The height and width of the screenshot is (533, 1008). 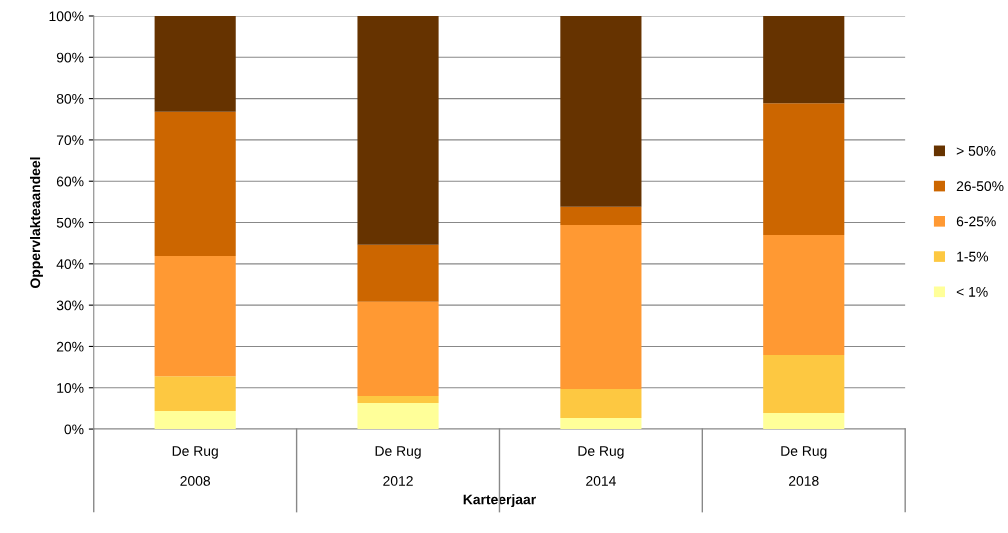 What do you see at coordinates (36, 222) in the screenshot?
I see `y-axis-title: Oppervlakteaandeel` at bounding box center [36, 222].